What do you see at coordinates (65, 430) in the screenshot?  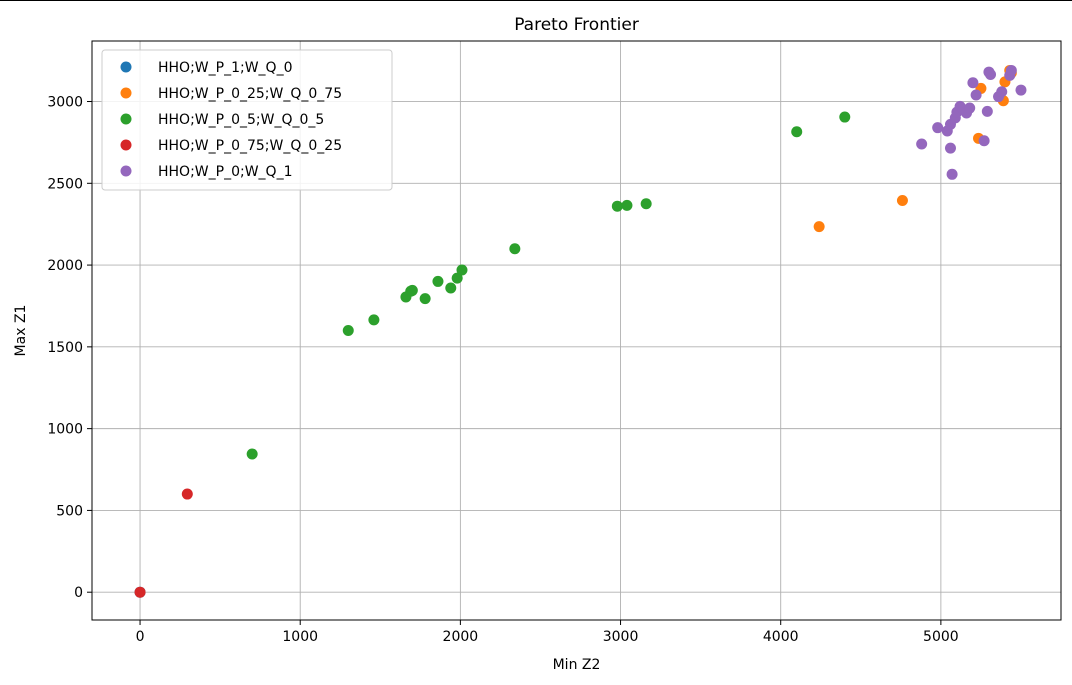 I see `y-tick-label: 1000` at bounding box center [65, 430].